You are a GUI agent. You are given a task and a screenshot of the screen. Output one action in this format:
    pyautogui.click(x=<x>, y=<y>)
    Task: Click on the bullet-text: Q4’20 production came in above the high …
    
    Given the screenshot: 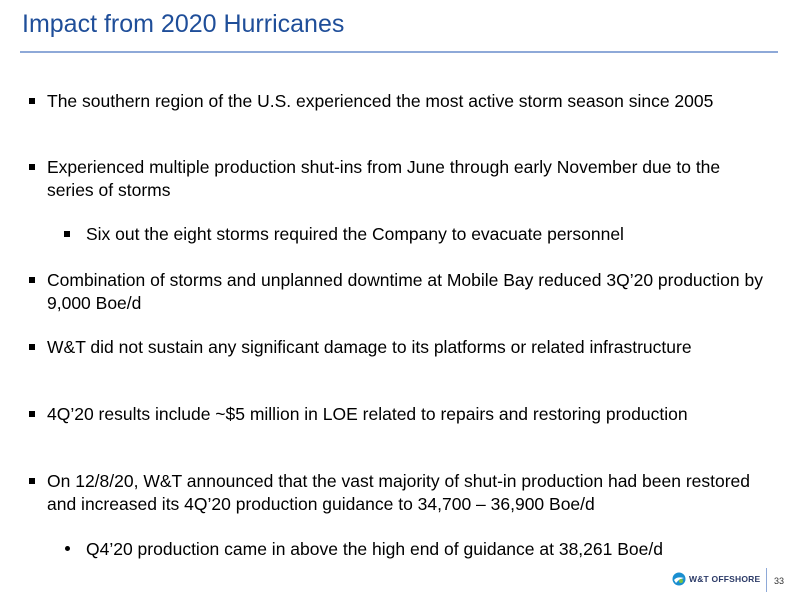 What is the action you would take?
    pyautogui.click(x=374, y=549)
    